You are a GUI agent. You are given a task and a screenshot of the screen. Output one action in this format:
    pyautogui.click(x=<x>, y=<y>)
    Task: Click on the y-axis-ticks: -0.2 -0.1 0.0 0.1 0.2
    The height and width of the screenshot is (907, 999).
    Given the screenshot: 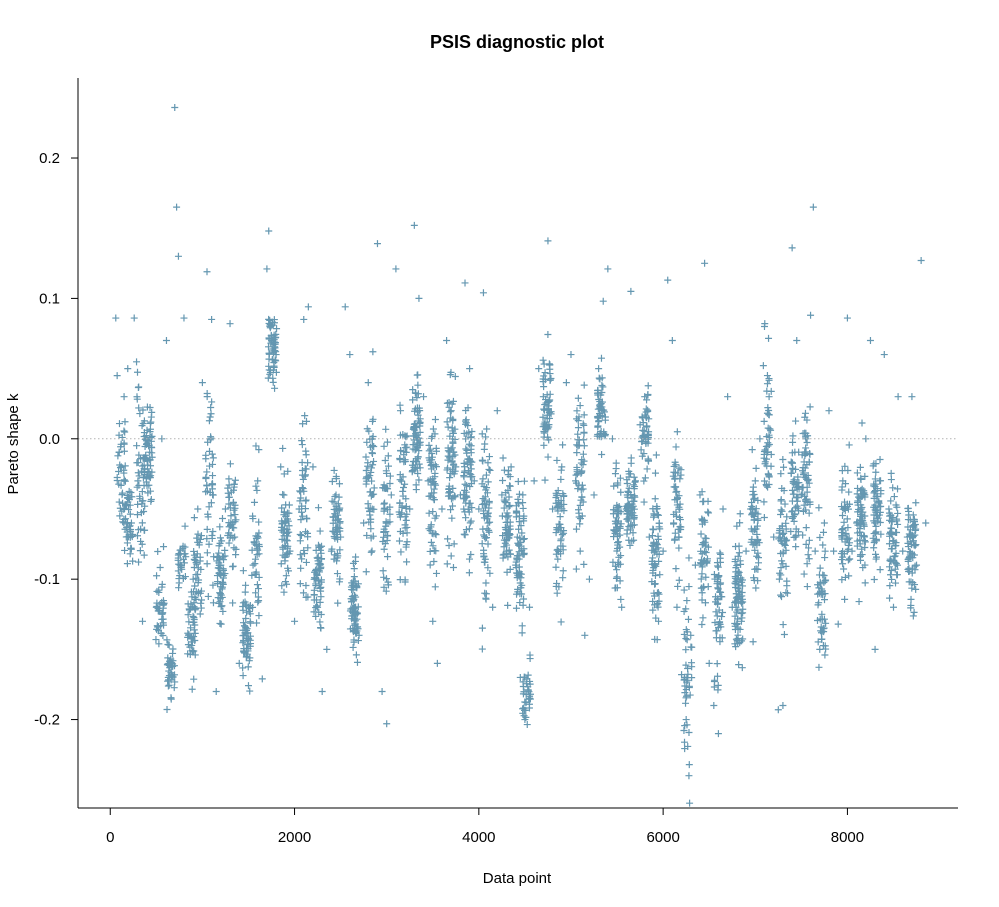 What is the action you would take?
    pyautogui.click(x=56, y=439)
    